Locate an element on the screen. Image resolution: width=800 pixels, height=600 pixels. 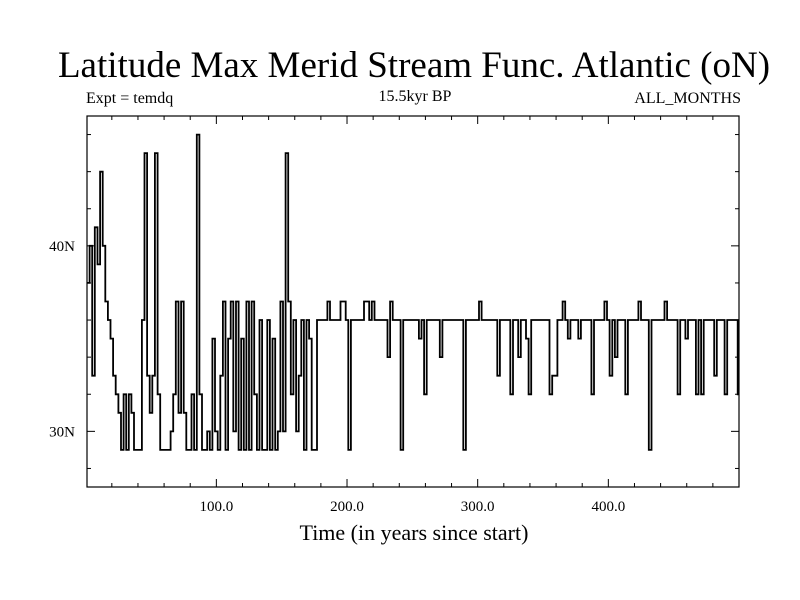
x-tick-label: 400.0 is located at coordinates (608, 507).